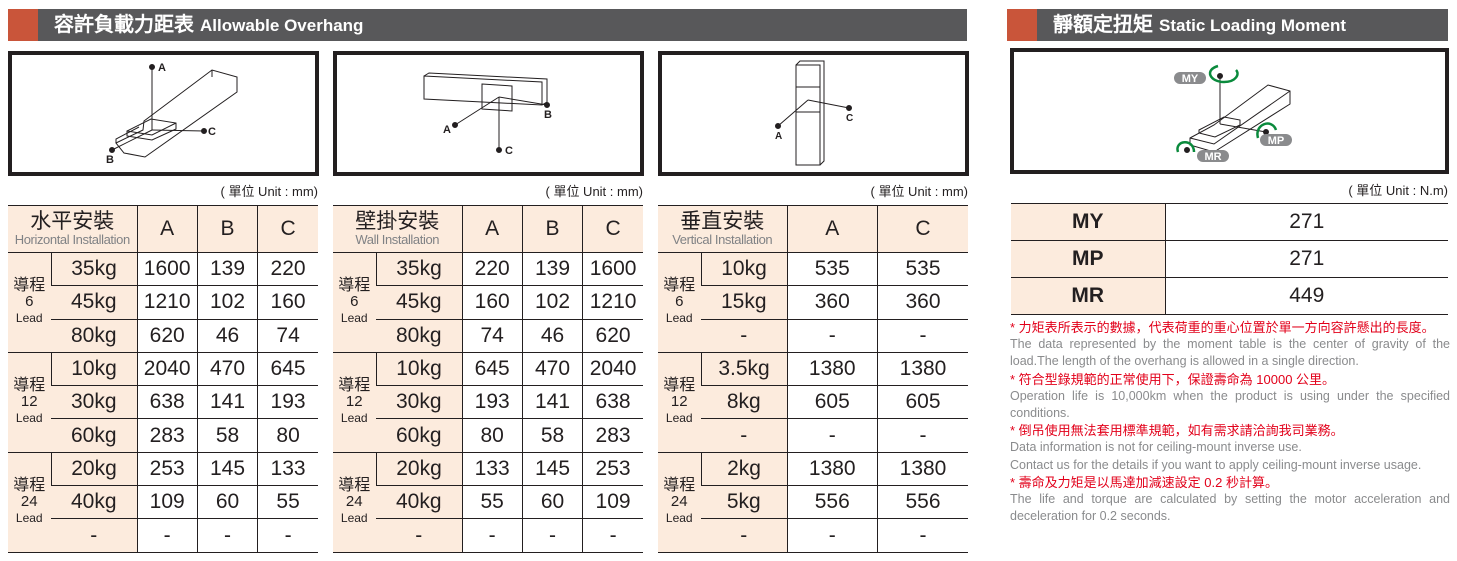 The width and height of the screenshot is (1457, 561). Describe the element at coordinates (1252, 25) in the screenshot. I see `title-en: Static Loading Moment` at that location.